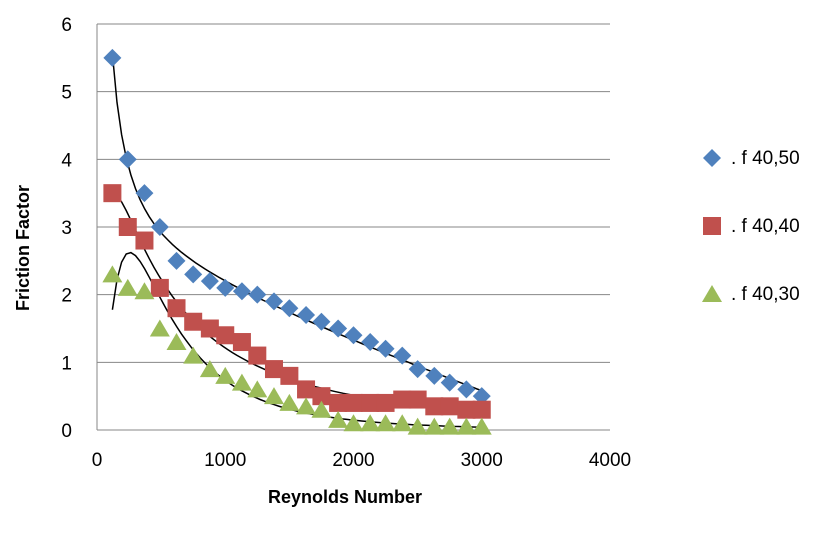  I want to click on legend-label-series-1: . f 40,50, so click(765, 158).